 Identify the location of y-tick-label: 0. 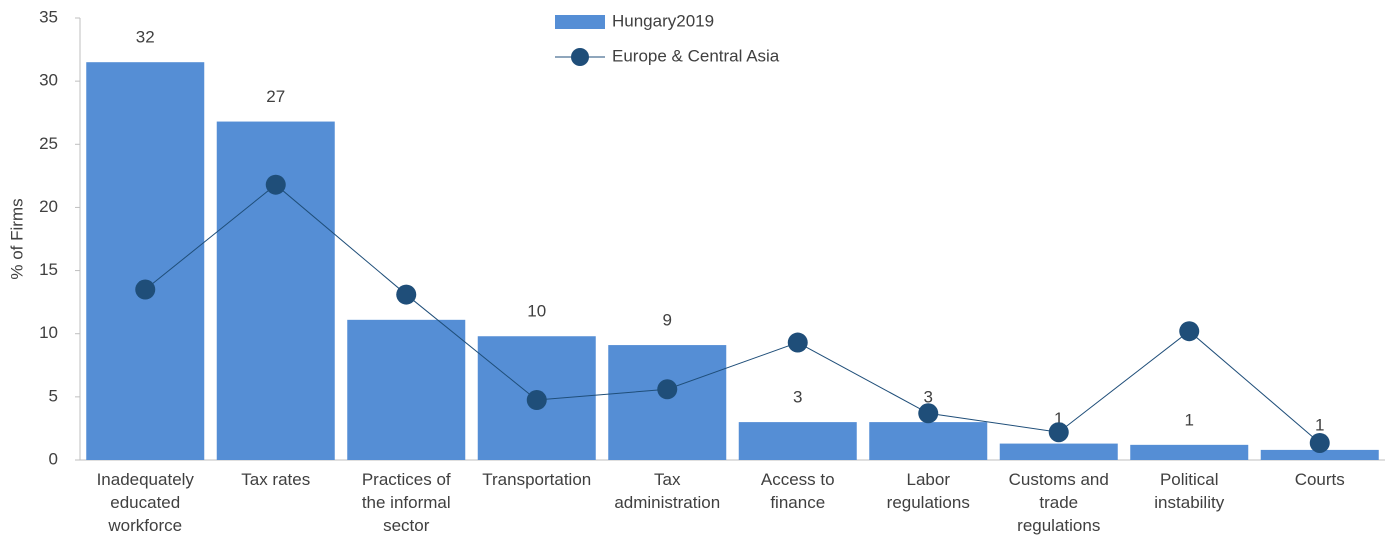
(53, 458).